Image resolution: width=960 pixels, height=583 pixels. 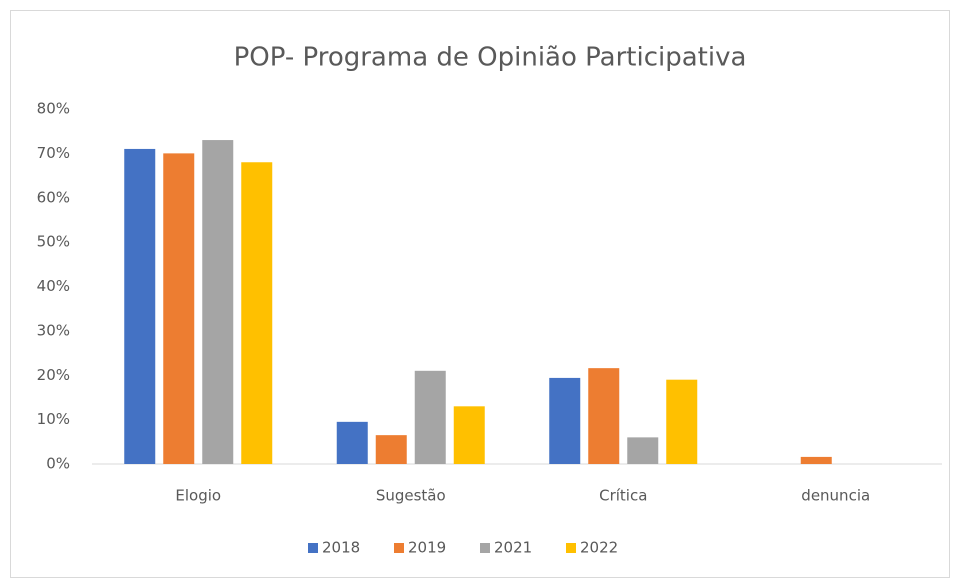 I want to click on y-tick-label: 60%, so click(x=53, y=197).